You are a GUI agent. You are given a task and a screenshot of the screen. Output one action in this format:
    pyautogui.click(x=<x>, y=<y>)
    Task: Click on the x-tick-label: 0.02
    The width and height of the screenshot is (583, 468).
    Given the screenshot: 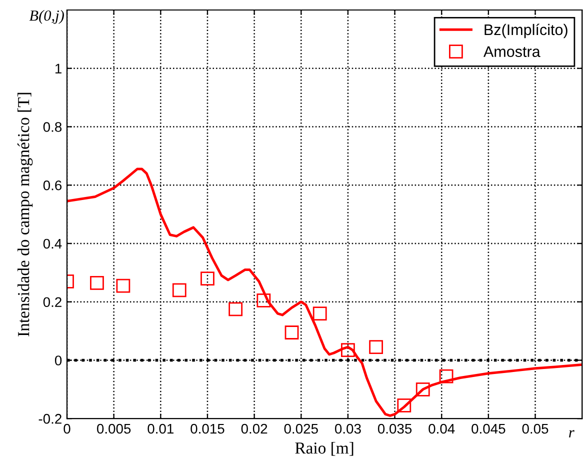 What is the action you would take?
    pyautogui.click(x=254, y=429)
    